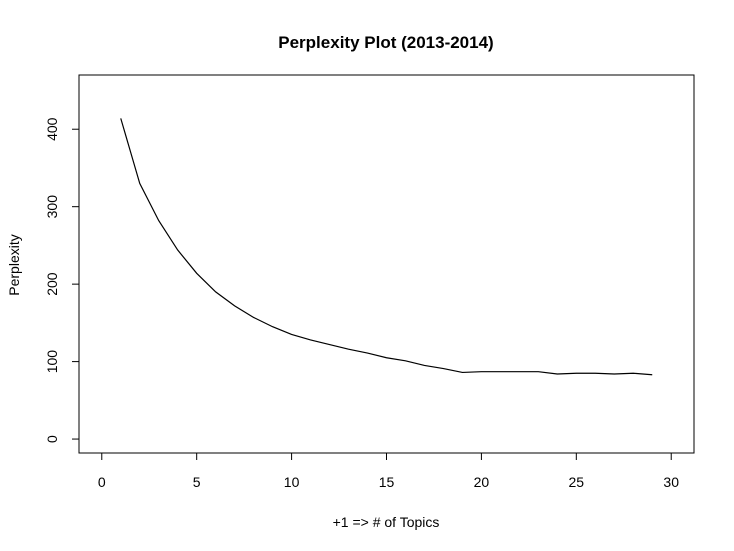  What do you see at coordinates (482, 482) in the screenshot?
I see `x-tick-label: 20` at bounding box center [482, 482].